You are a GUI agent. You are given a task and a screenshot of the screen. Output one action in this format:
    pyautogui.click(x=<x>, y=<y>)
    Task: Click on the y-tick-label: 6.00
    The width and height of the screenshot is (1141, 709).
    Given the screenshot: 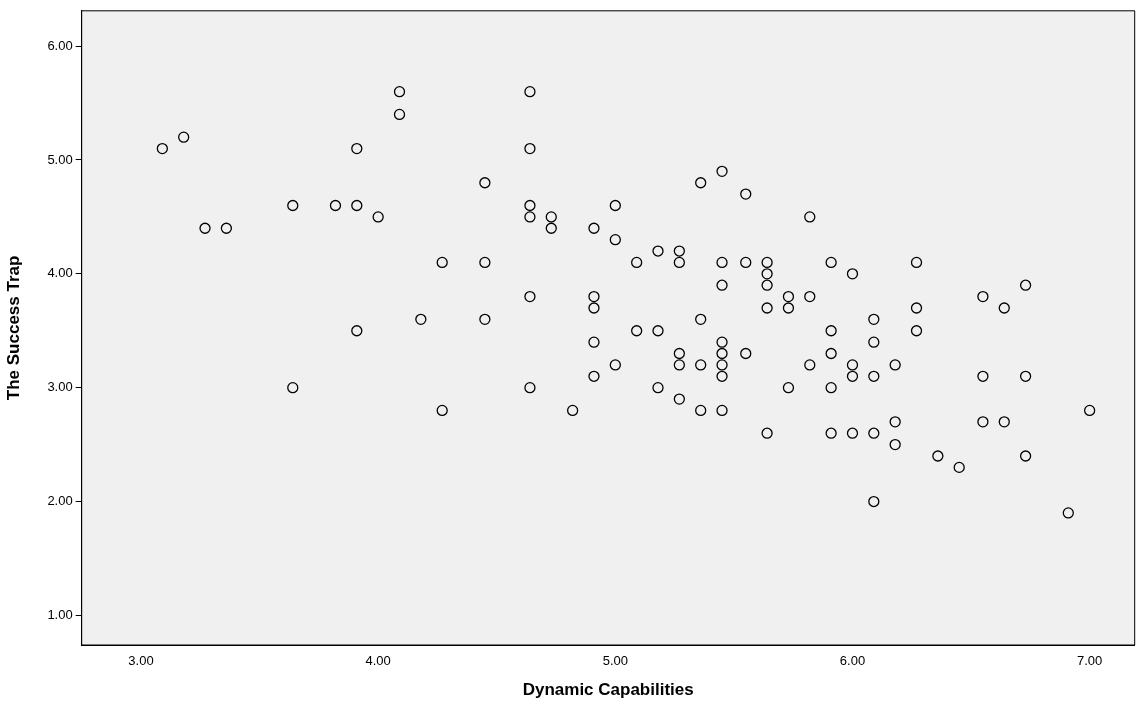 What is the action you would take?
    pyautogui.click(x=60, y=45)
    